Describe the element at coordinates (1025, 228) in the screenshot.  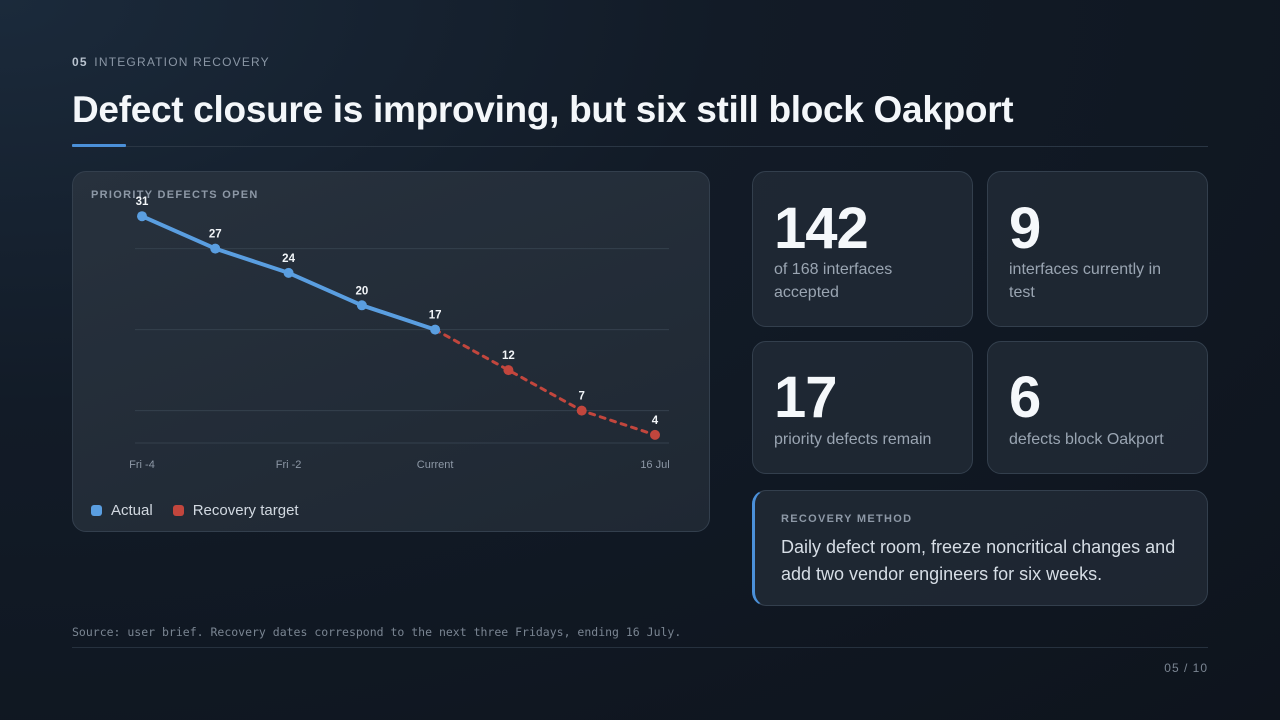
I see `stat-value: 9` at that location.